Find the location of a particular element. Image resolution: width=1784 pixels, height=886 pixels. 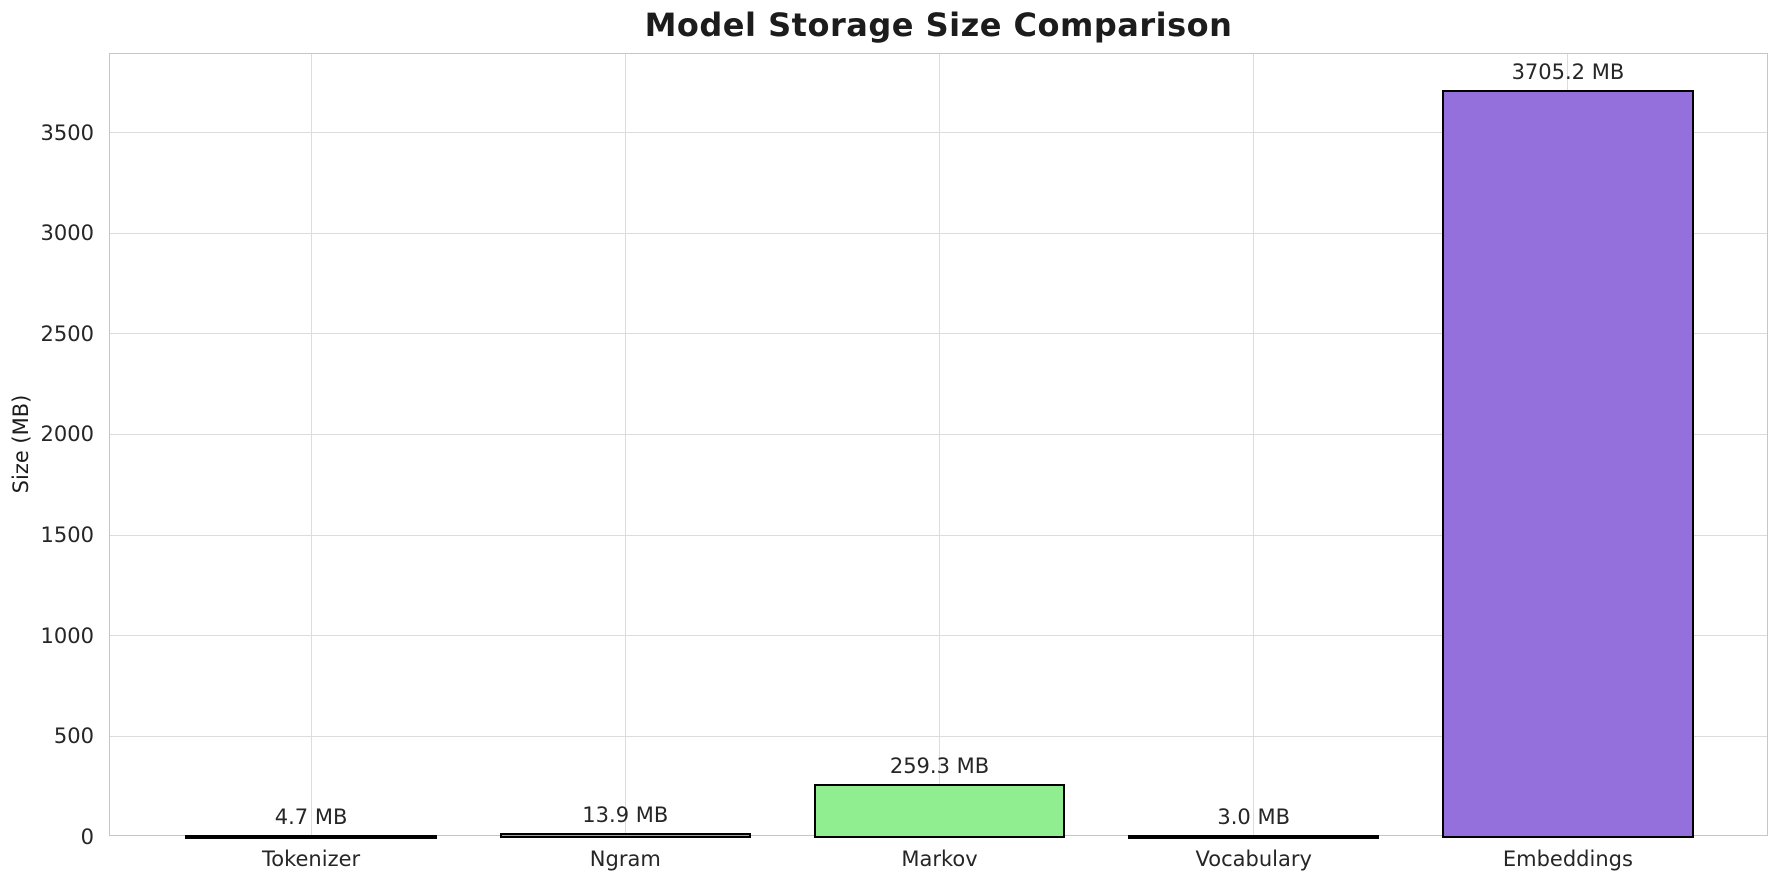

x-tick-label: Markov is located at coordinates (939, 859).